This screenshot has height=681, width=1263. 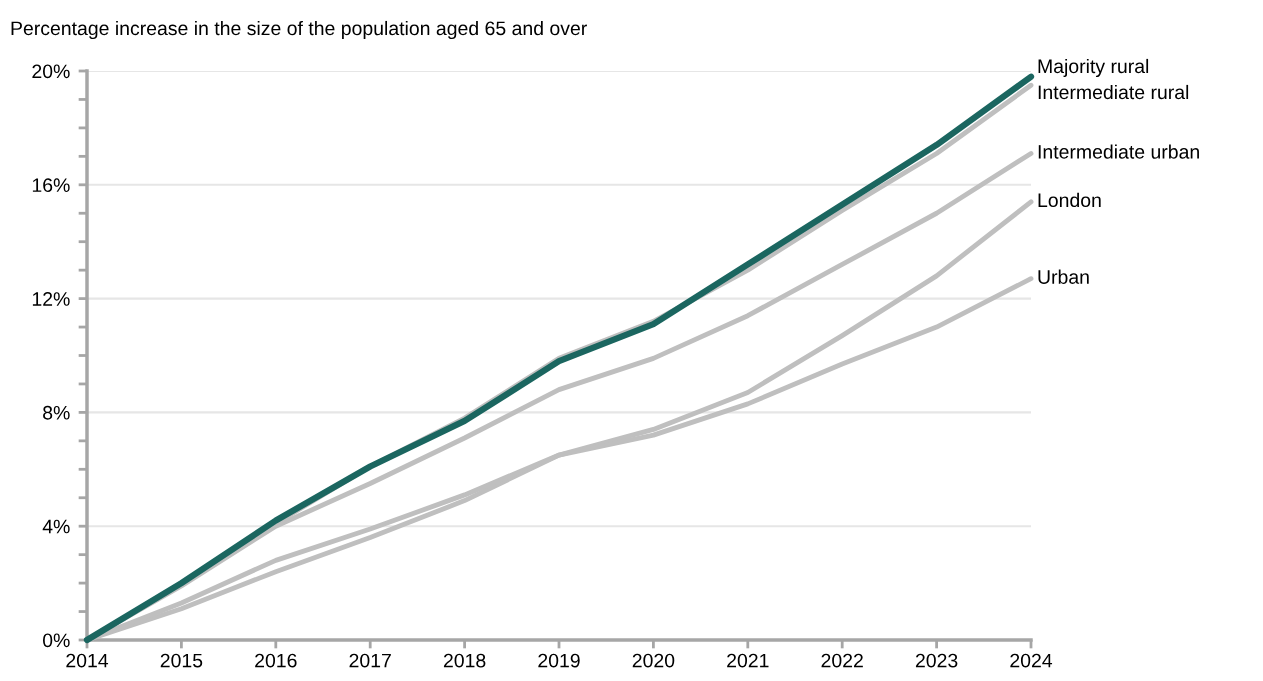 What do you see at coordinates (56, 640) in the screenshot?
I see `y-tick-label: 0%` at bounding box center [56, 640].